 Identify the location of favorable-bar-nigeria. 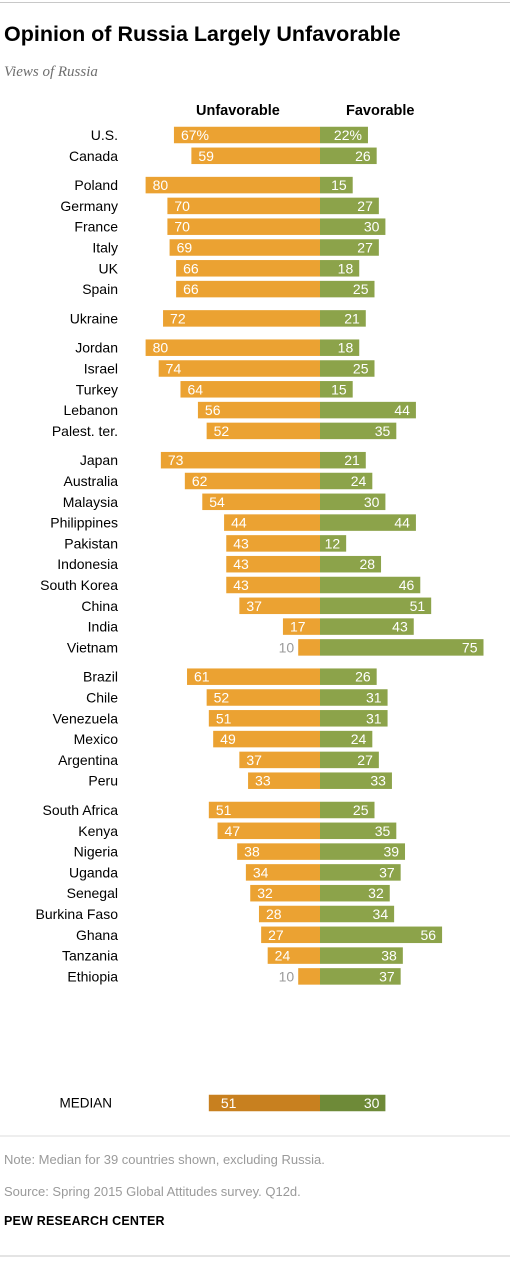
(363, 851).